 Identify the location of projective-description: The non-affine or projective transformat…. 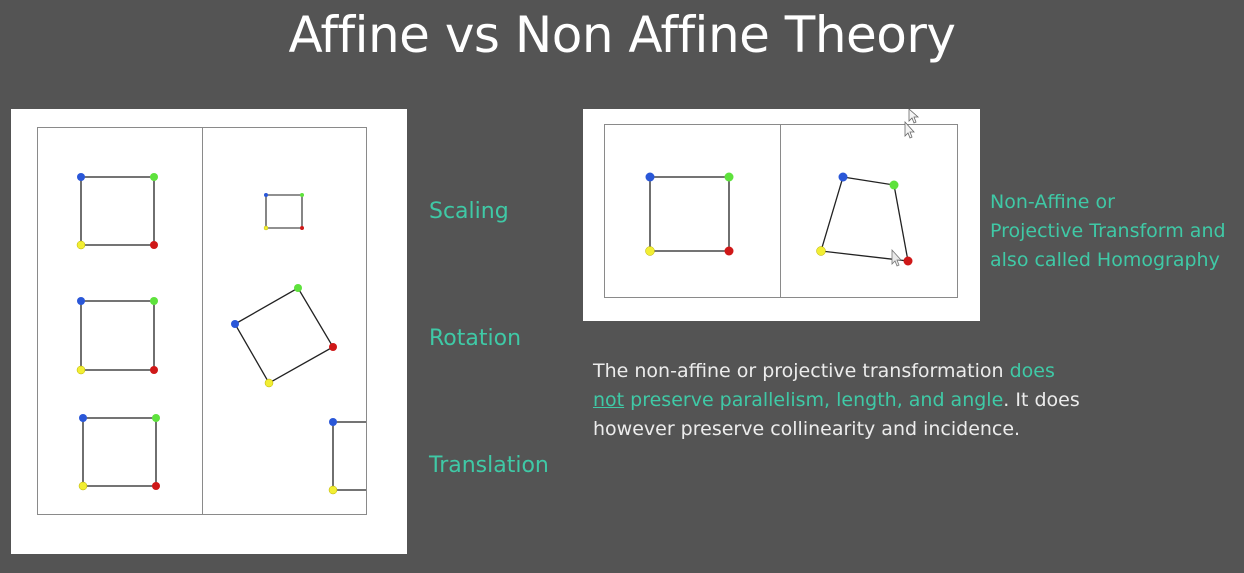
(873, 400).